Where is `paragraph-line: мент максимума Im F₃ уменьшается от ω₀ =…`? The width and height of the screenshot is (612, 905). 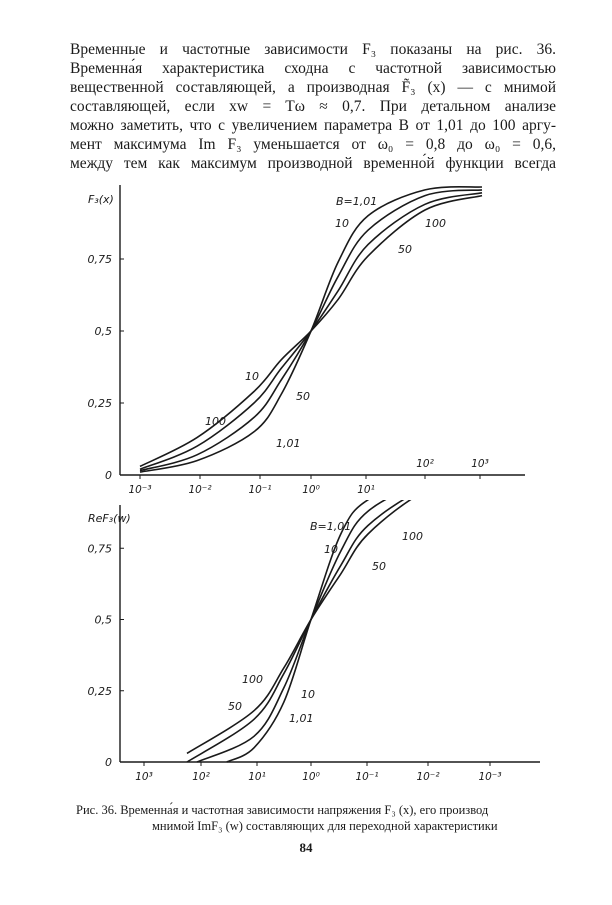 paragraph-line: мент максимума Im F₃ уменьшается от ω₀ =… is located at coordinates (313, 144).